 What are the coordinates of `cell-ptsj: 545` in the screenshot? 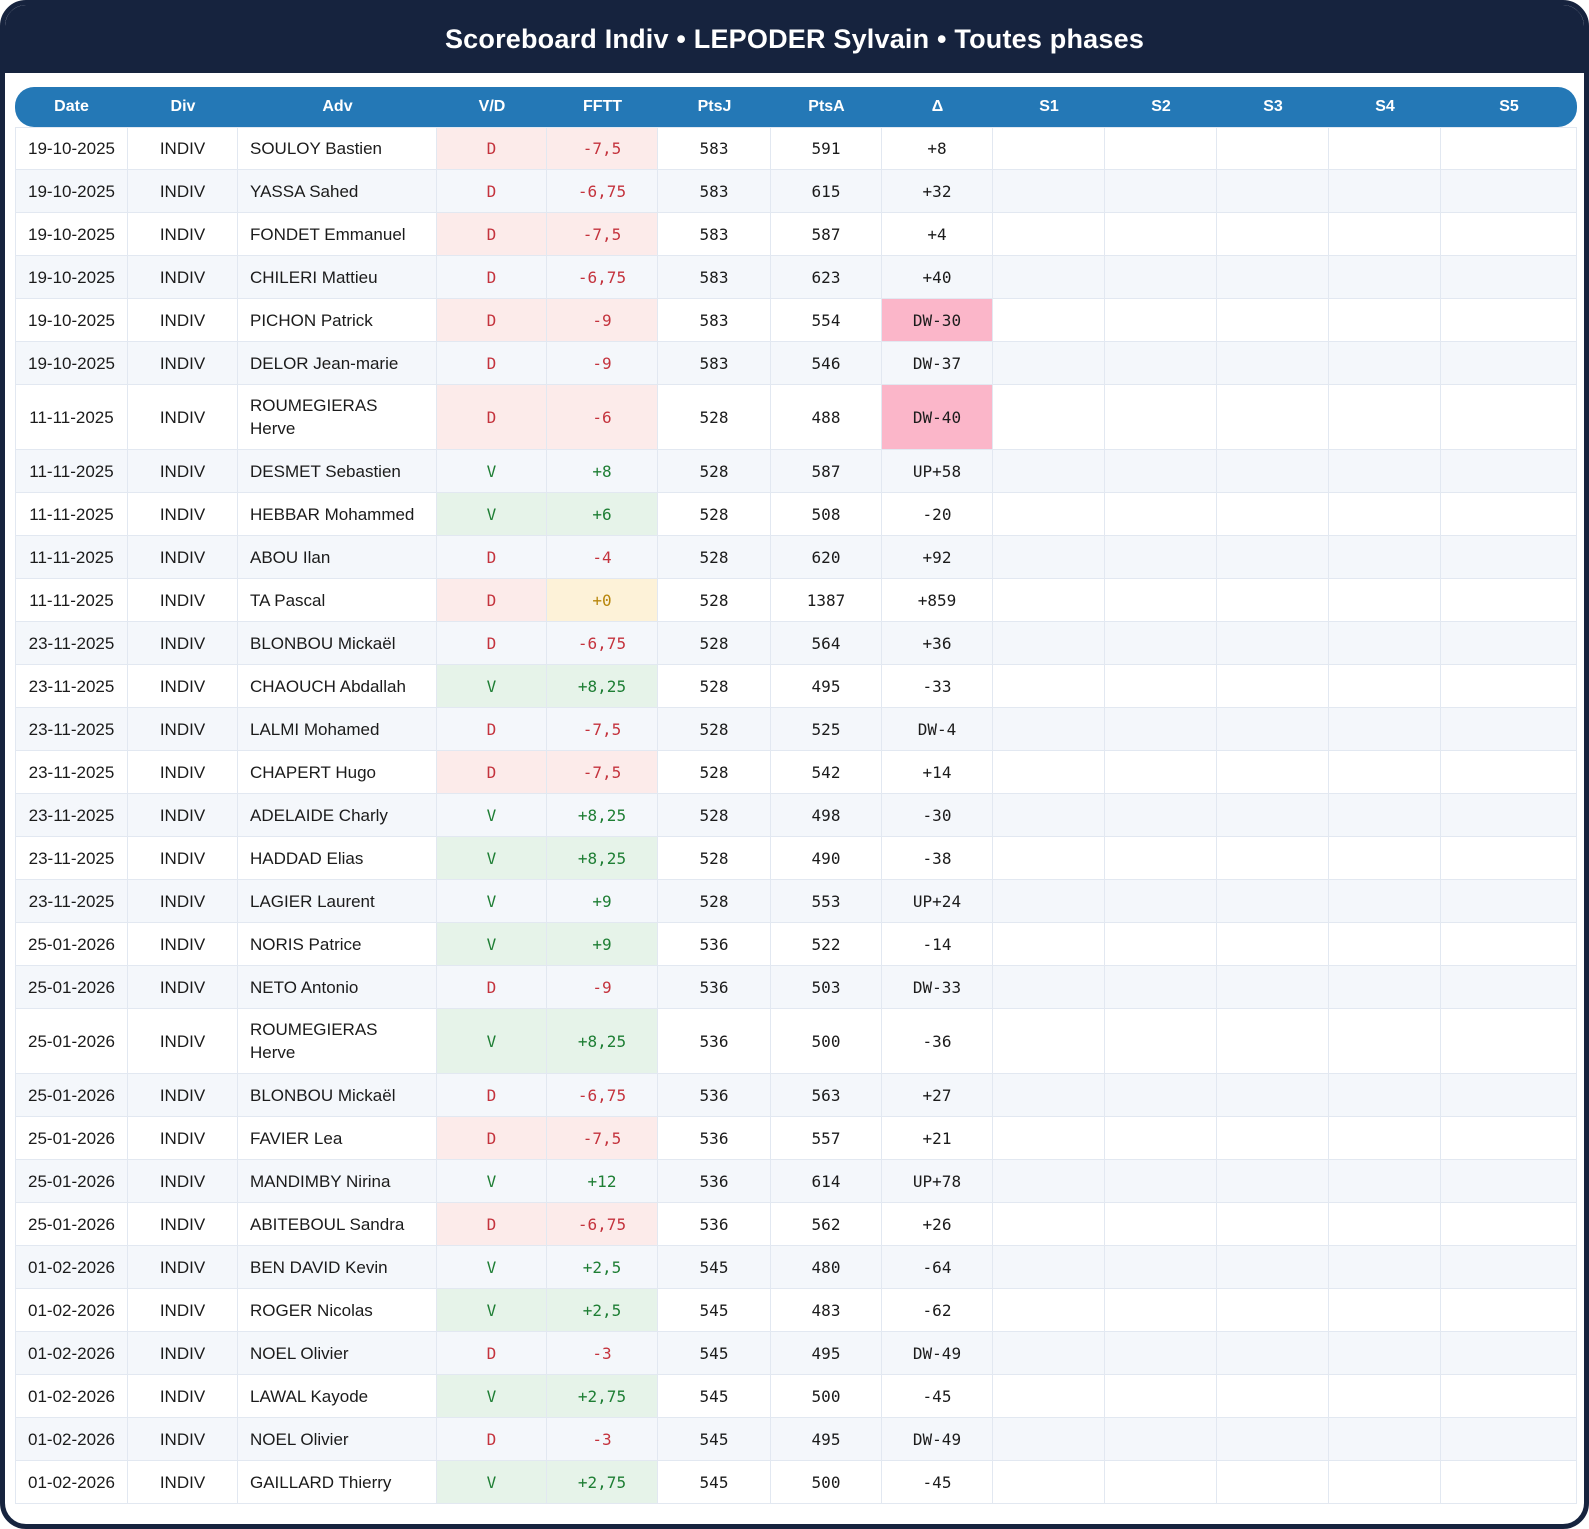 It's located at (714, 1396).